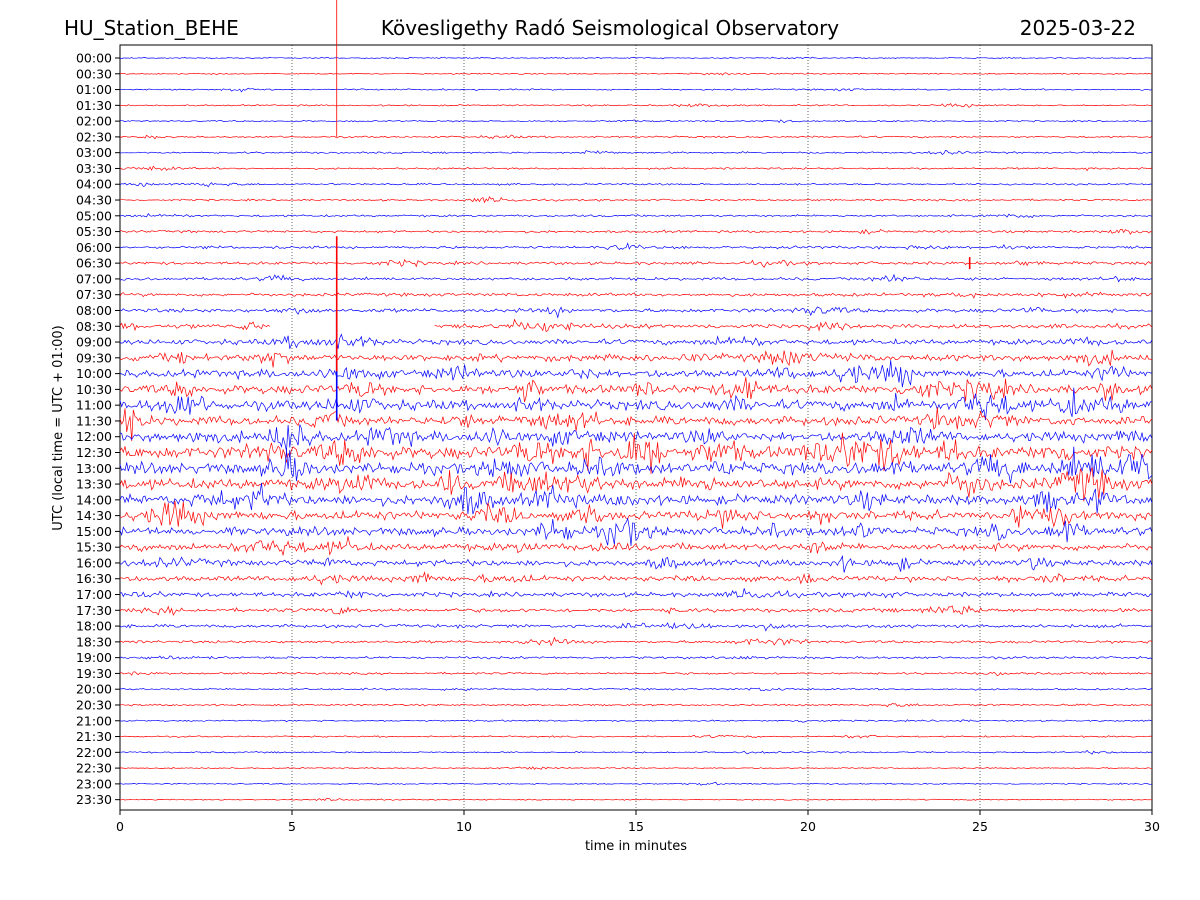 This screenshot has height=900, width=1200. What do you see at coordinates (94, 531) in the screenshot?
I see `y-tick-label: 15:00` at bounding box center [94, 531].